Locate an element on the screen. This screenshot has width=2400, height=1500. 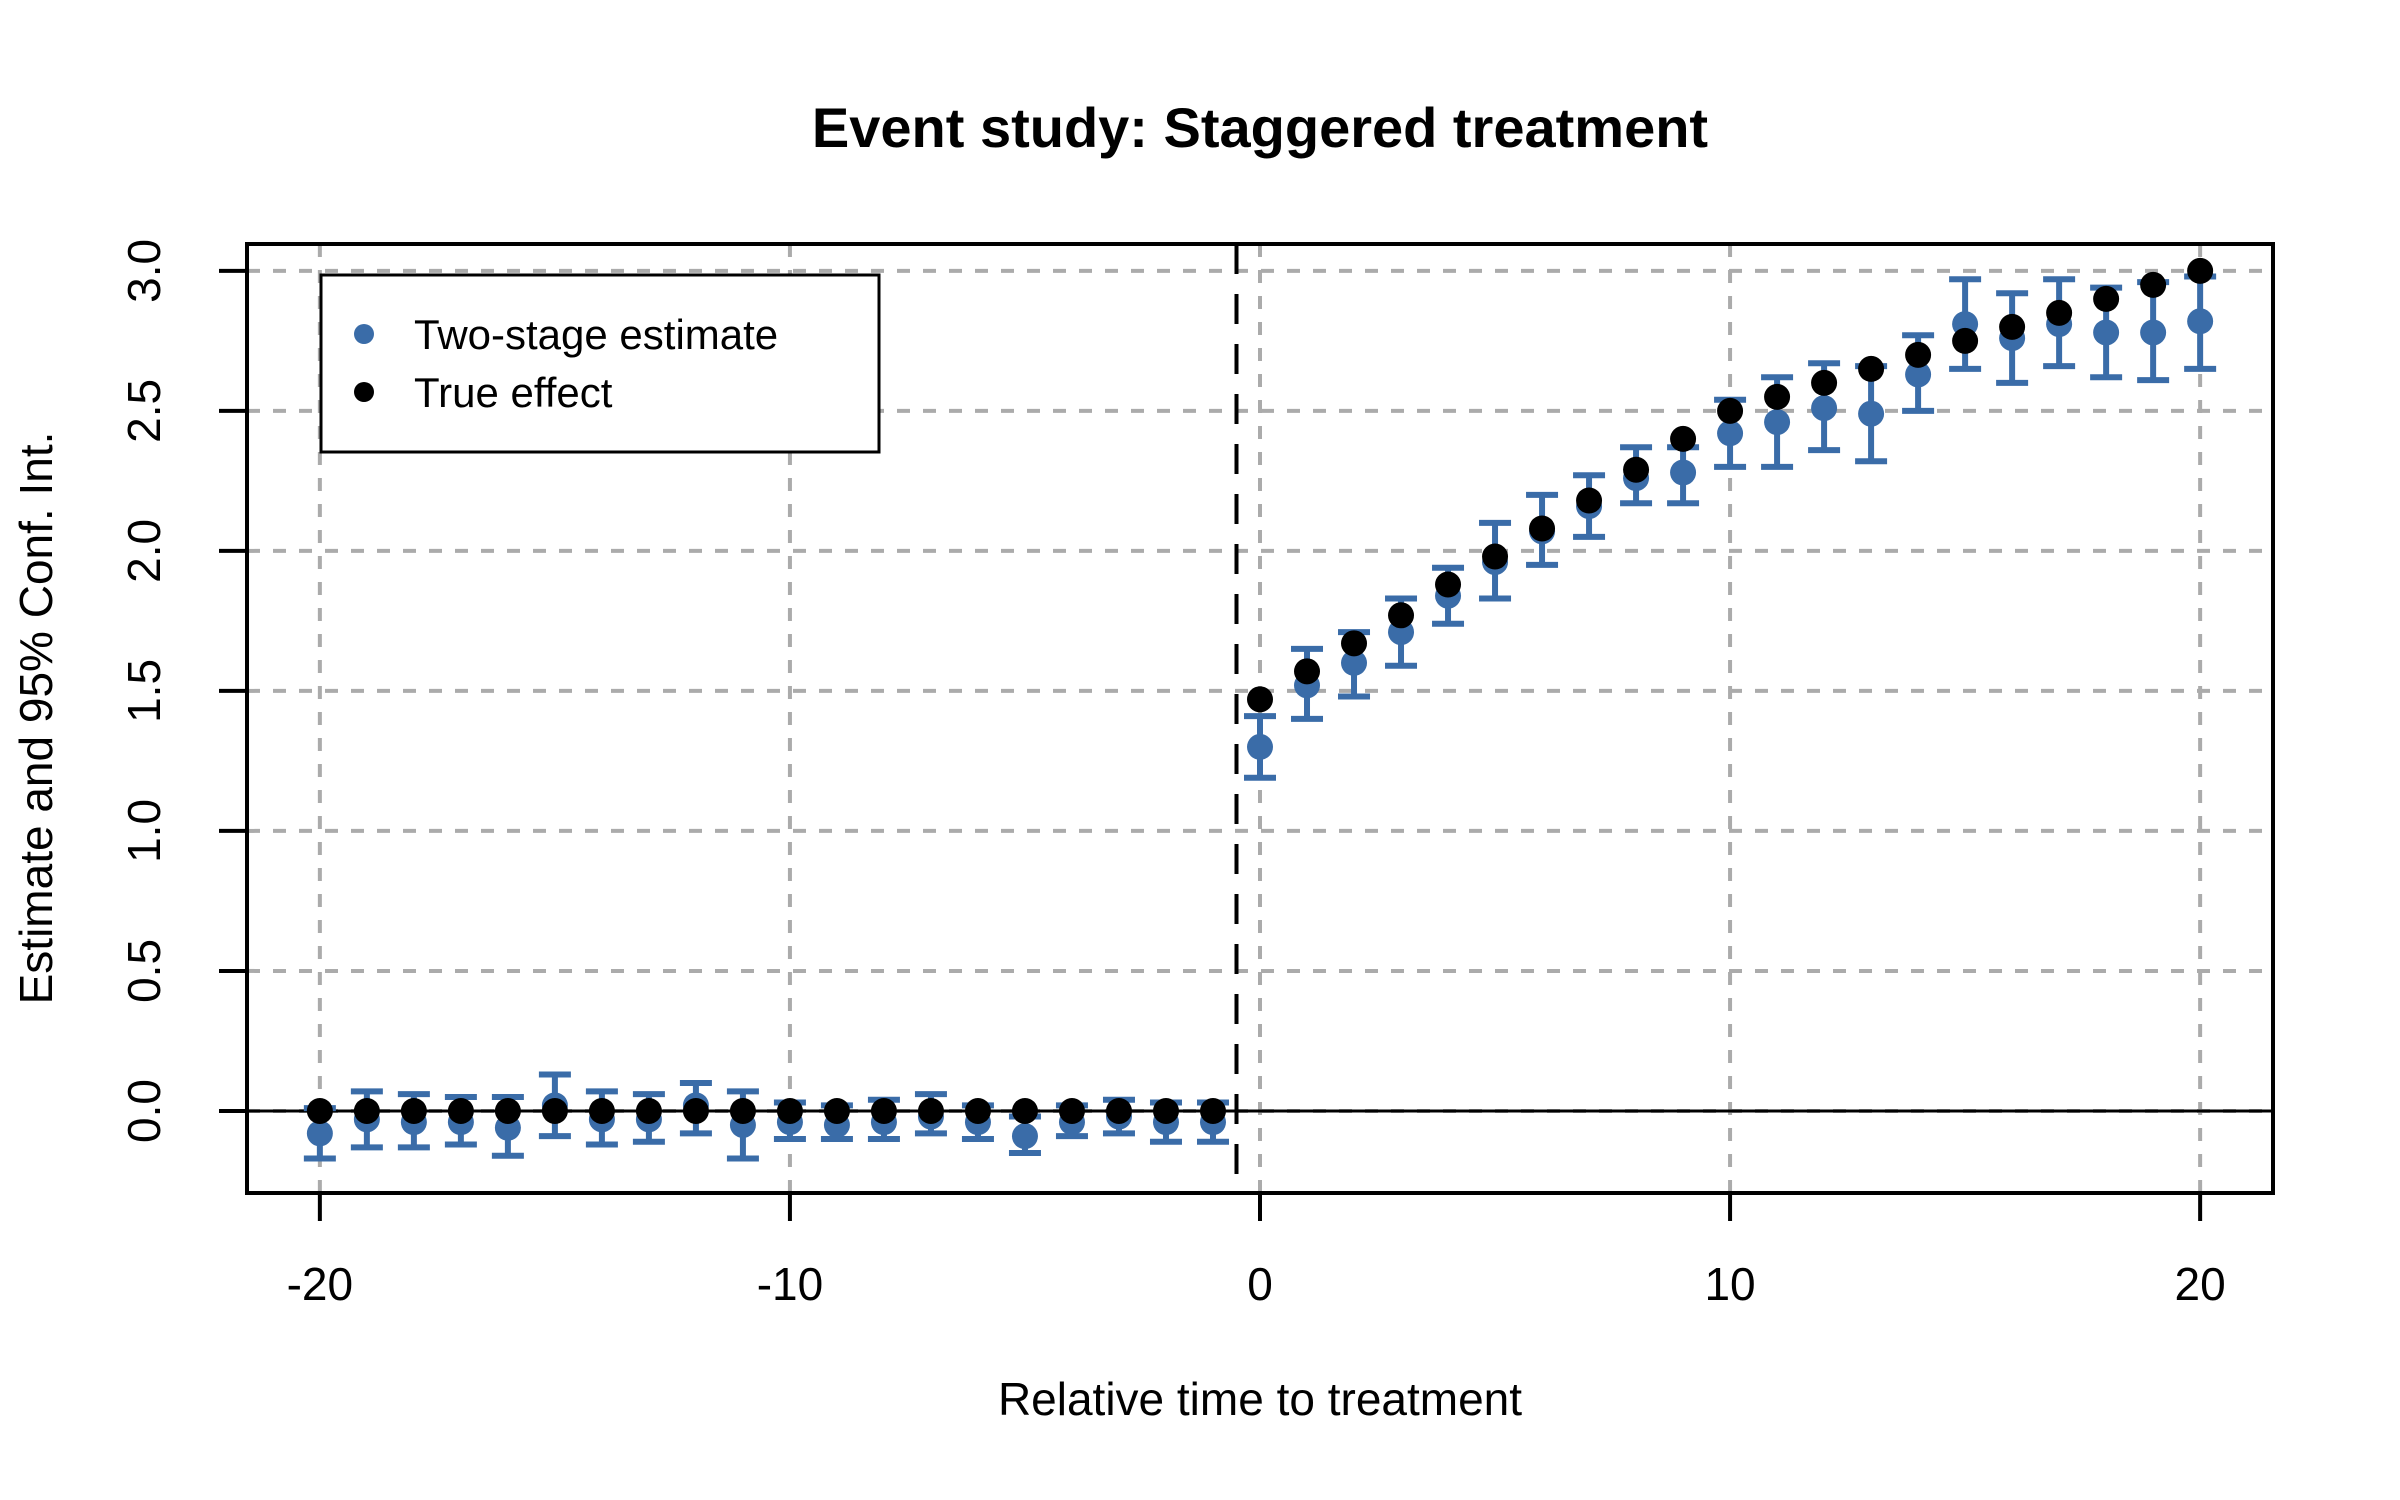
legend-label-true-effect: True effect is located at coordinates (513, 392).